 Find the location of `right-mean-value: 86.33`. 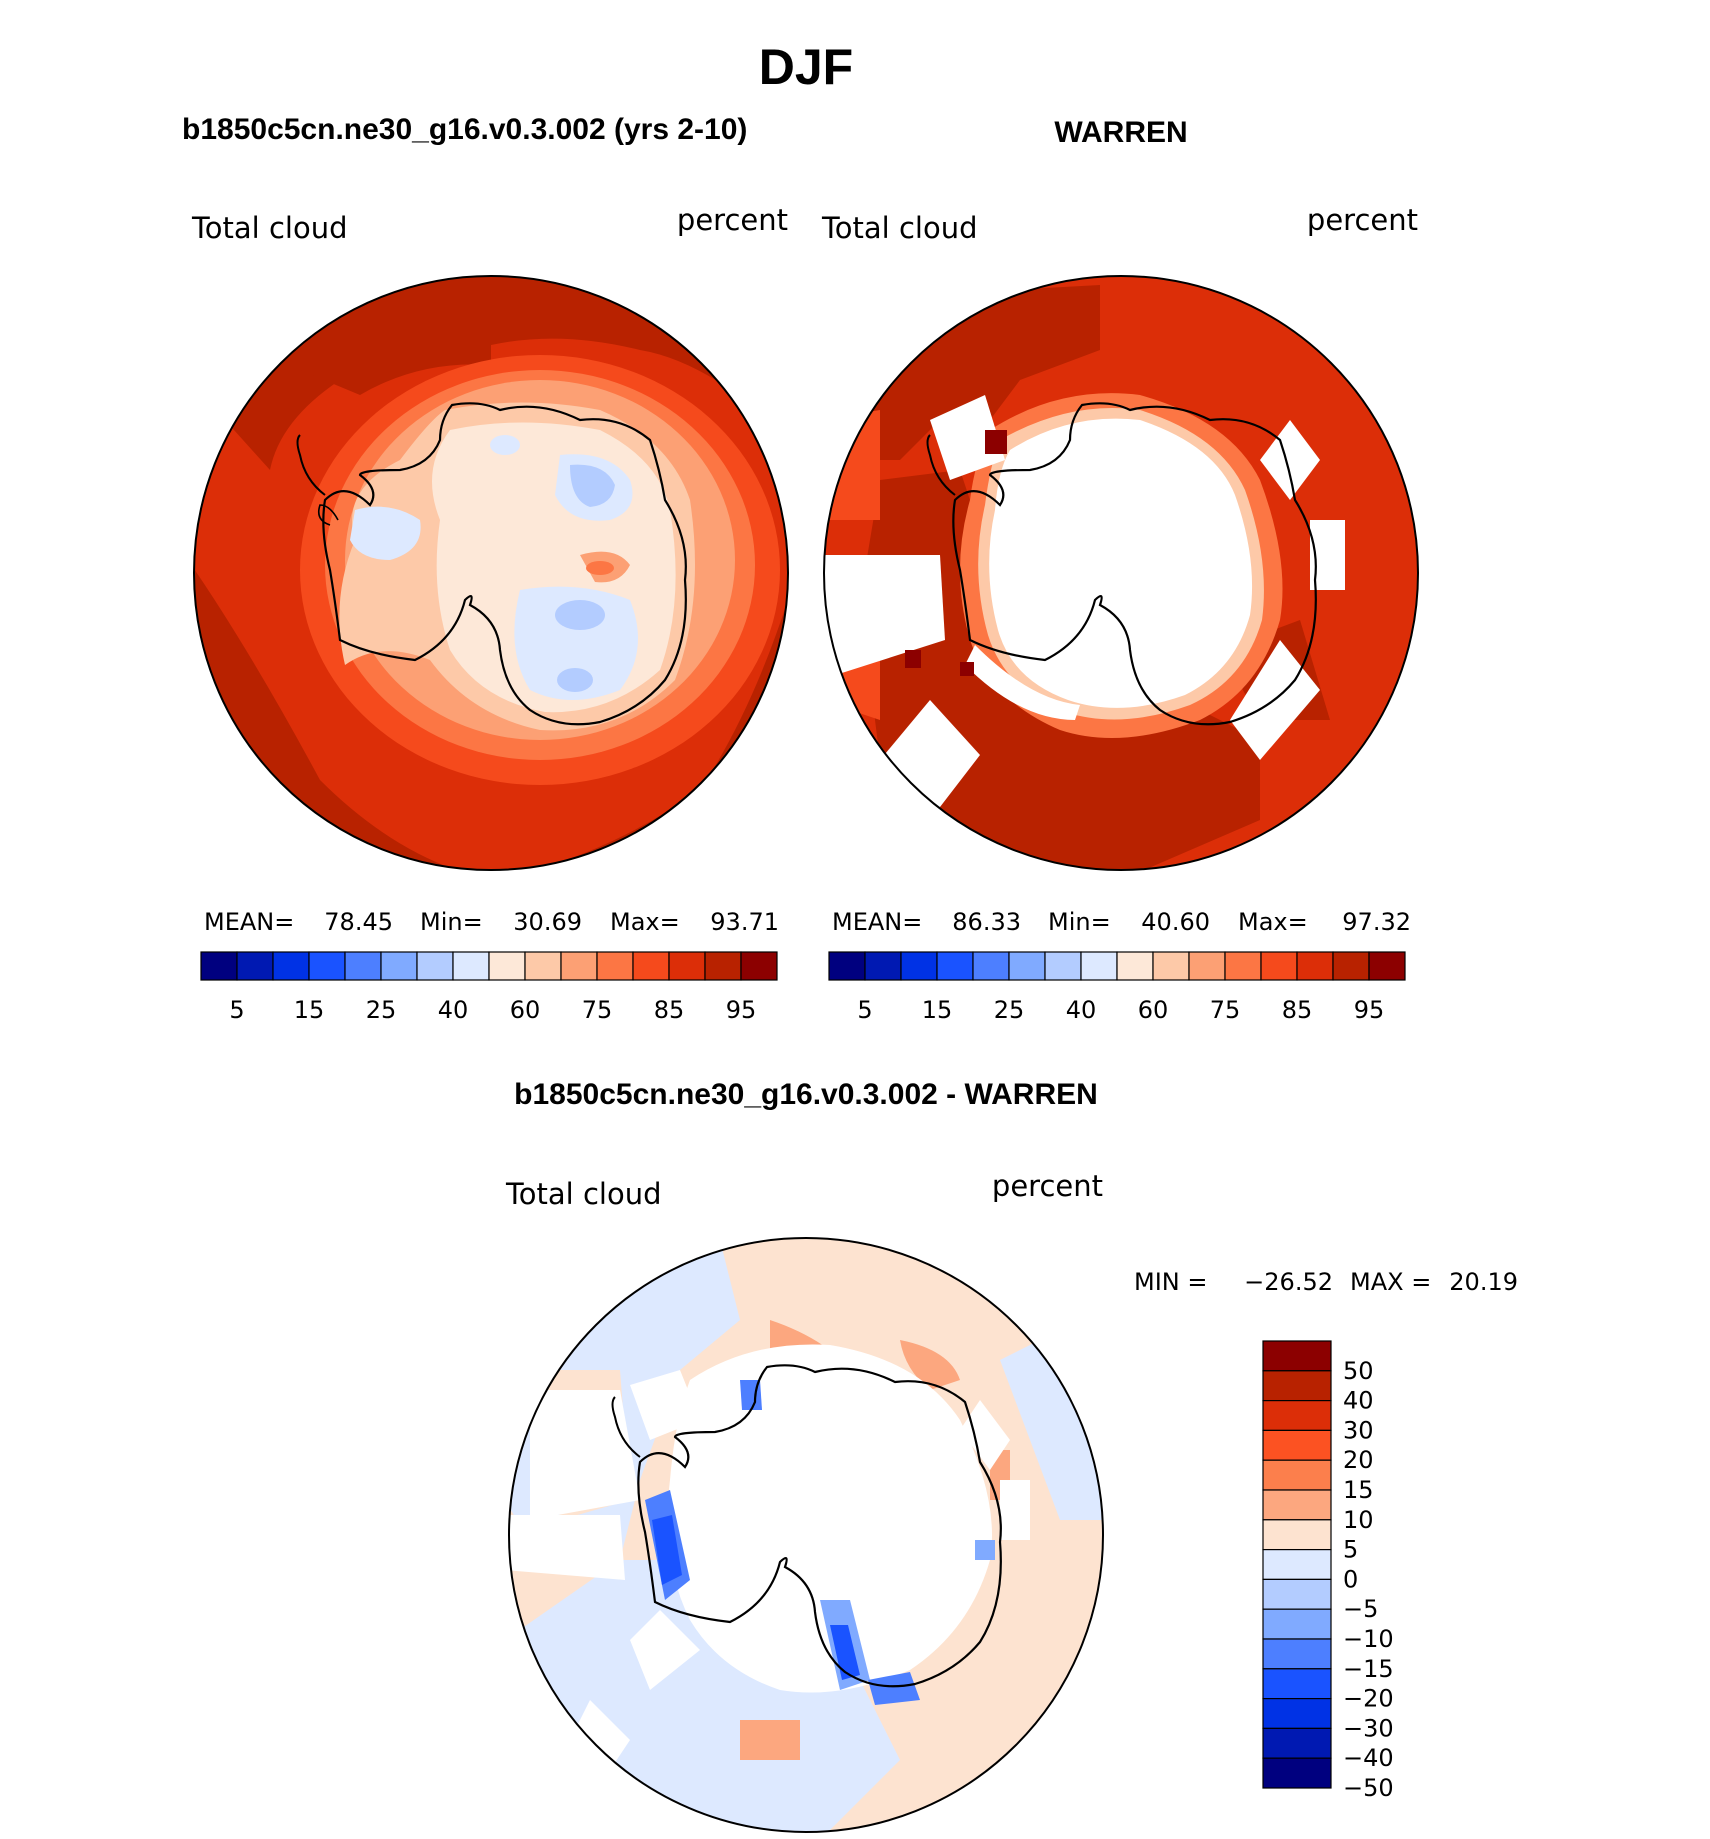

right-mean-value: 86.33 is located at coordinates (986, 922).